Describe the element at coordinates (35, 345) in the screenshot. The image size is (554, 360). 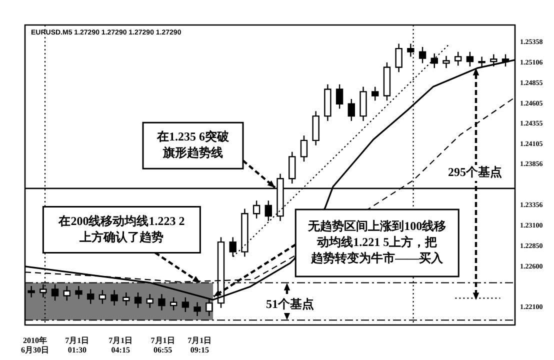
I see `x-tick-label: 2010年 6月30日` at that location.